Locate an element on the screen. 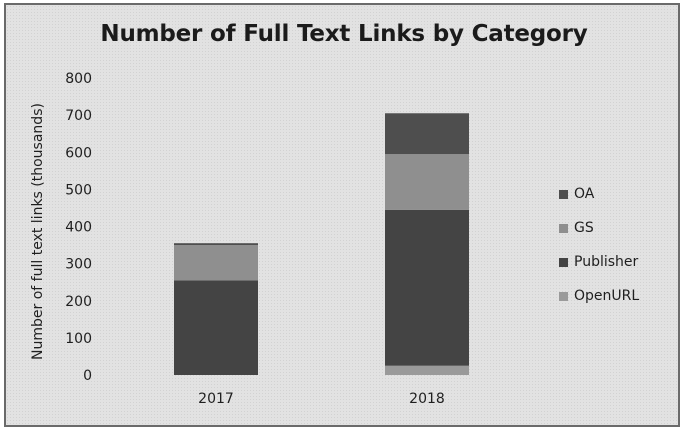 The image size is (686, 433). y-axis-title: Number of full text links (thousands) is located at coordinates (38, 231).